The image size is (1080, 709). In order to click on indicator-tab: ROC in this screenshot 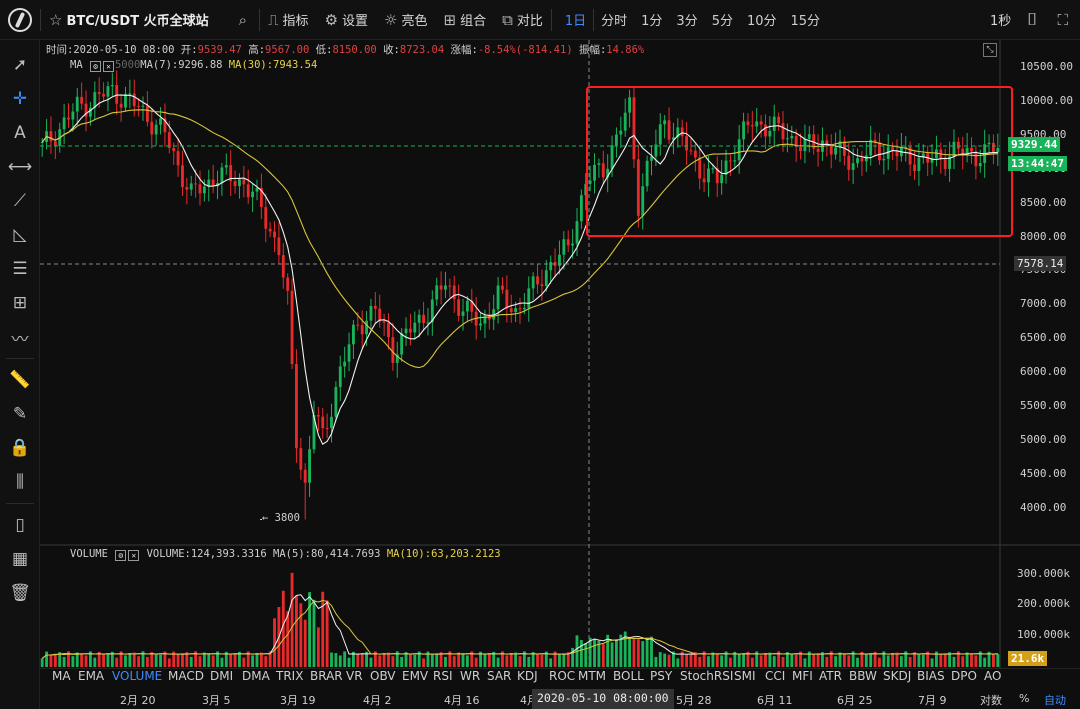, I will do `click(562, 676)`.